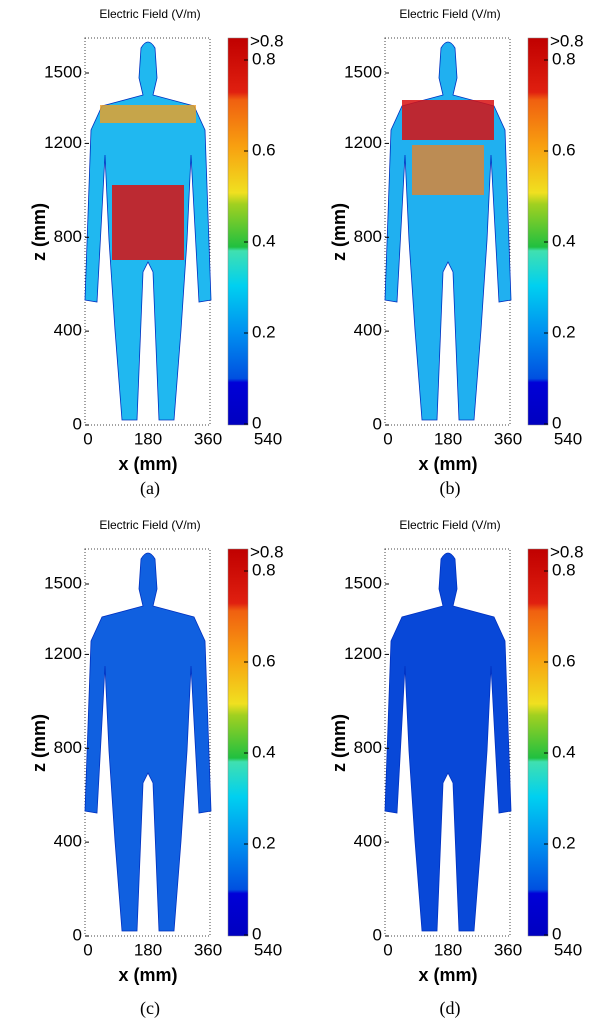 The width and height of the screenshot is (601, 1023). I want to click on caption: (c), so click(150, 1008).